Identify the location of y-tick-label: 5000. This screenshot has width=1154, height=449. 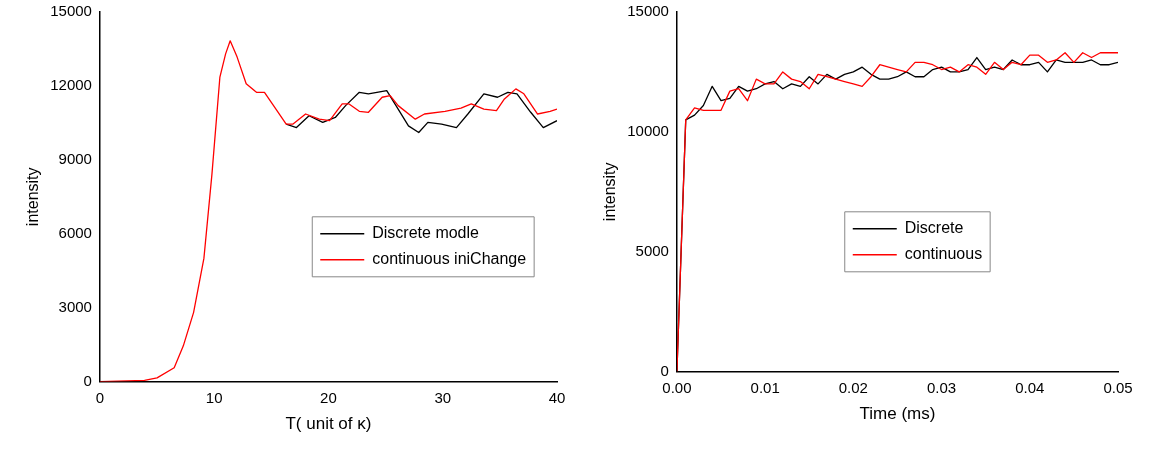
(652, 250).